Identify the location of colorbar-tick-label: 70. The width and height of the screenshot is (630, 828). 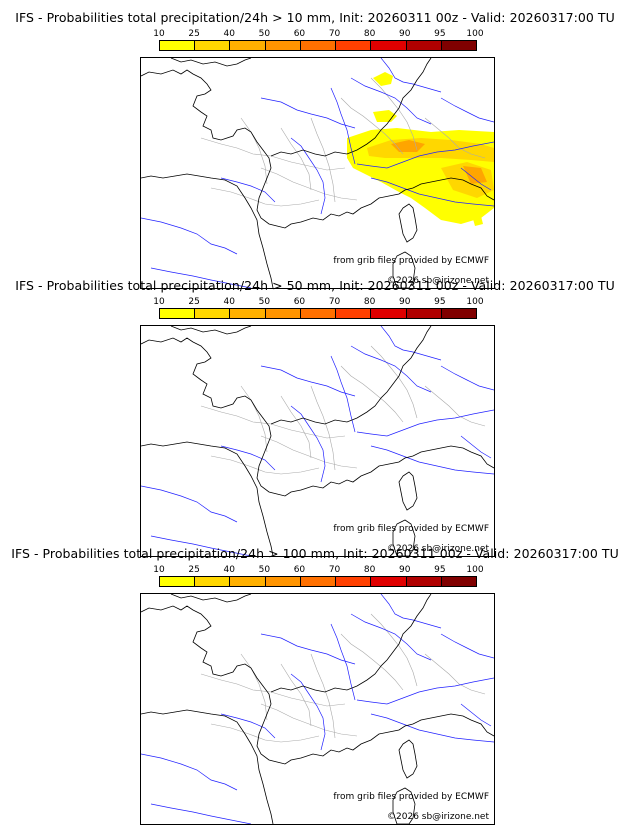
(334, 34).